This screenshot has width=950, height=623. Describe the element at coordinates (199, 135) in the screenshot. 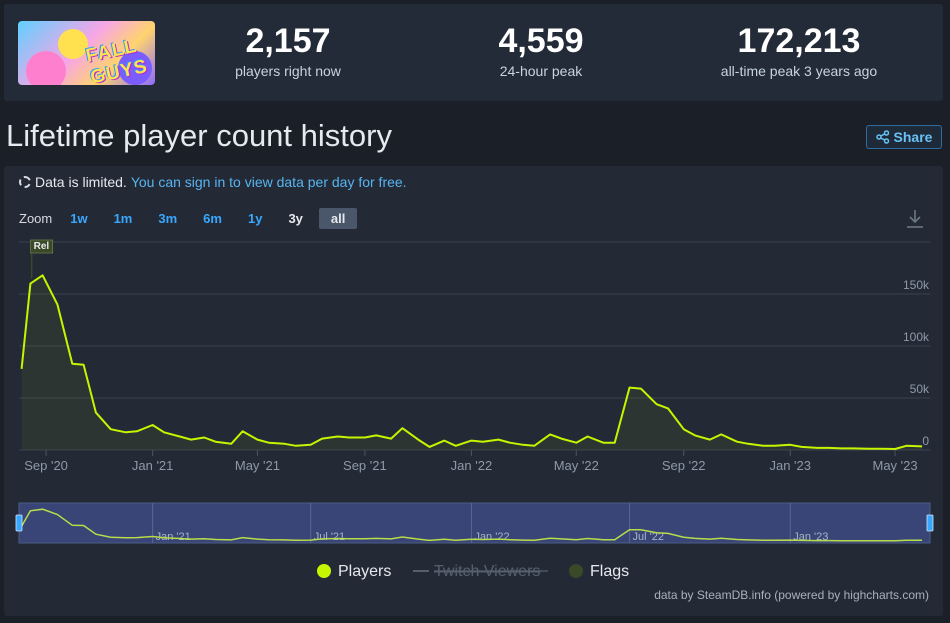

I see `page-title: Lifetime player count history` at that location.